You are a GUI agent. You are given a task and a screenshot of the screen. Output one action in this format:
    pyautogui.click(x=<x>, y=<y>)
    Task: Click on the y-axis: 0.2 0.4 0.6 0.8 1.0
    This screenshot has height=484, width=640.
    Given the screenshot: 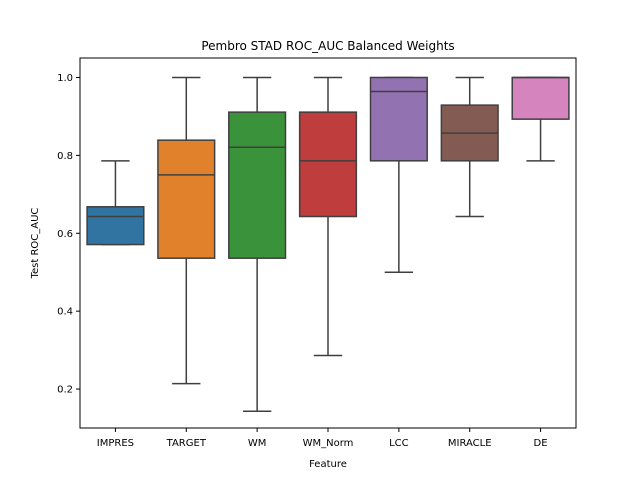 What is the action you would take?
    pyautogui.click(x=68, y=234)
    